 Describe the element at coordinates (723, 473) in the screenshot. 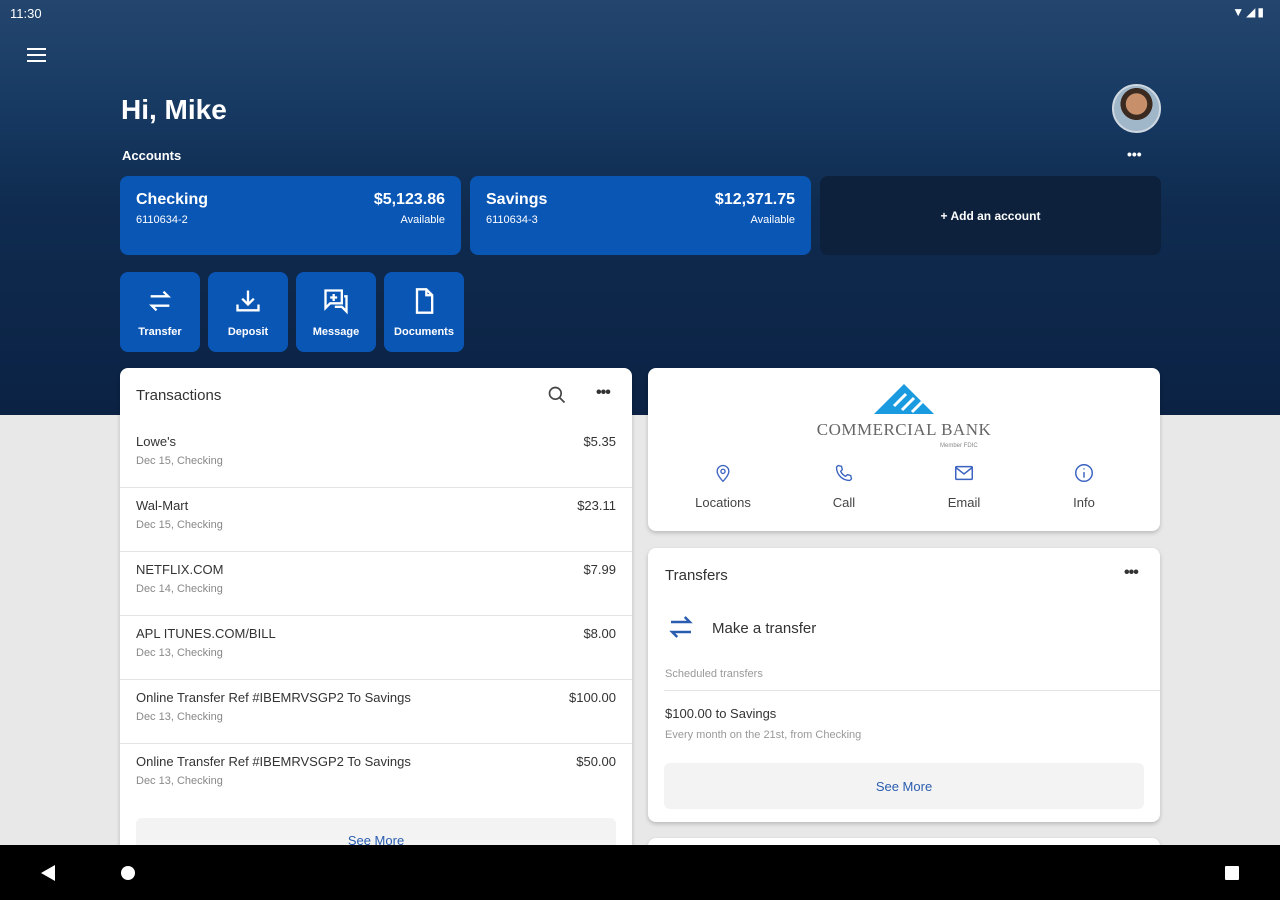

I see `location-pin-icon` at that location.